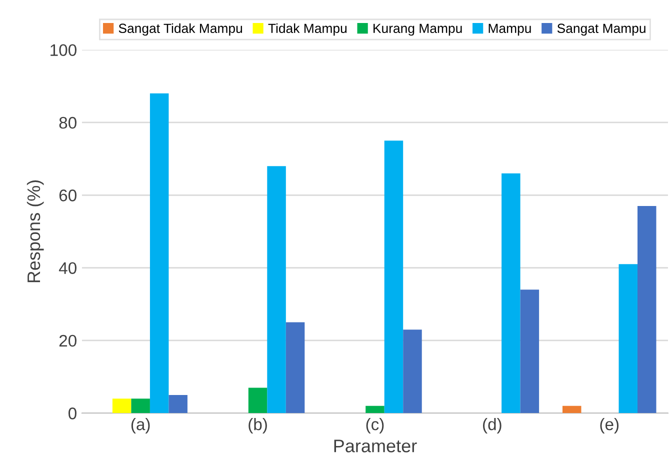 The image size is (672, 470). What do you see at coordinates (609, 426) in the screenshot?
I see `x-tick-label: (e)` at bounding box center [609, 426].